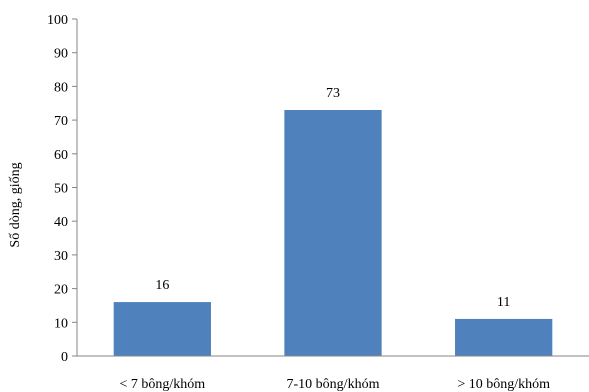  I want to click on bar-value-label: 11, so click(503, 302).